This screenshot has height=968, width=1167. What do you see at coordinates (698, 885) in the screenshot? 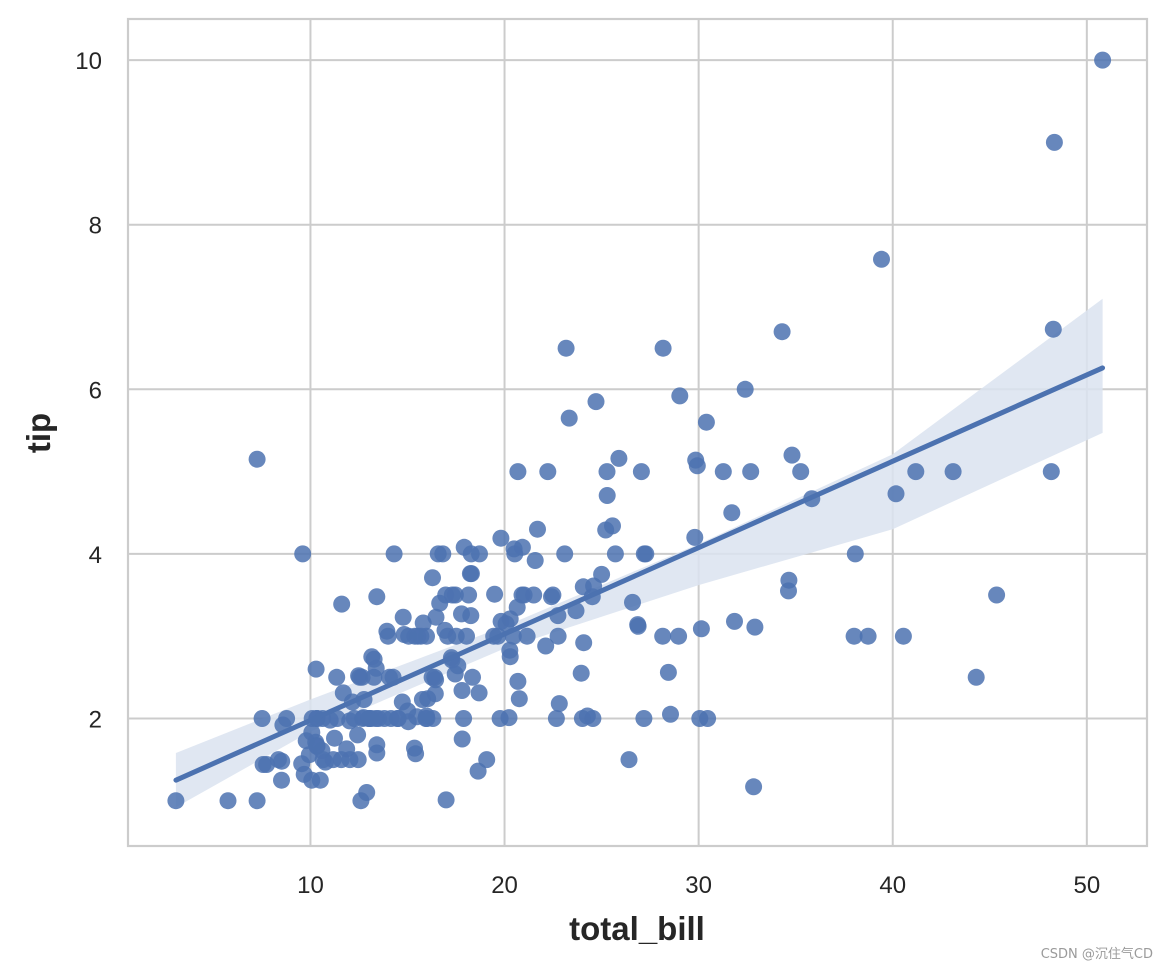
I see `x-tick-label: 30` at bounding box center [698, 885].